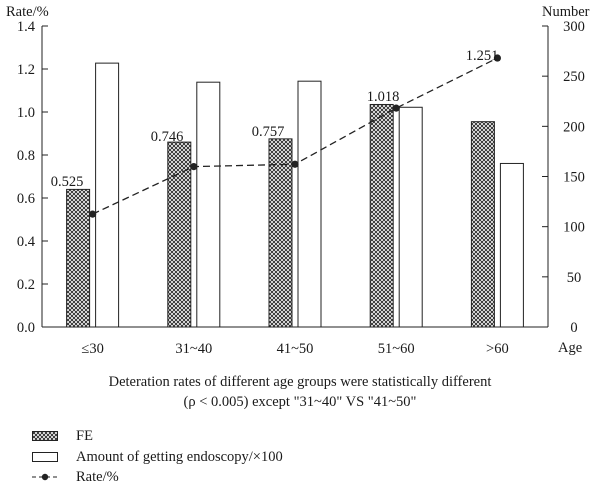 The image size is (600, 488). I want to click on right-axis-tick-label: 300, so click(574, 27).